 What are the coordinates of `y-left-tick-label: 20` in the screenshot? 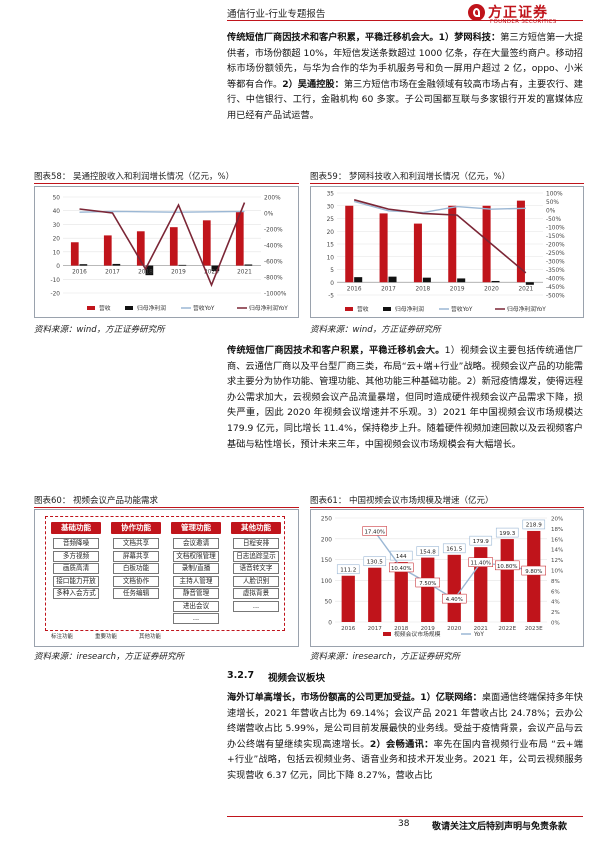 It's located at (57, 240).